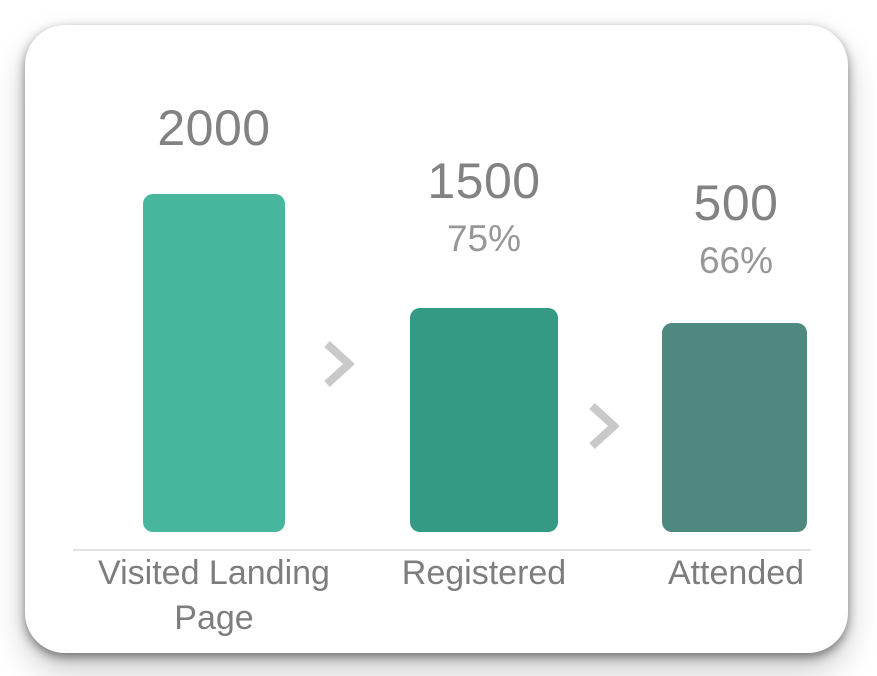  I want to click on funnel-bar-registered, so click(484, 420).